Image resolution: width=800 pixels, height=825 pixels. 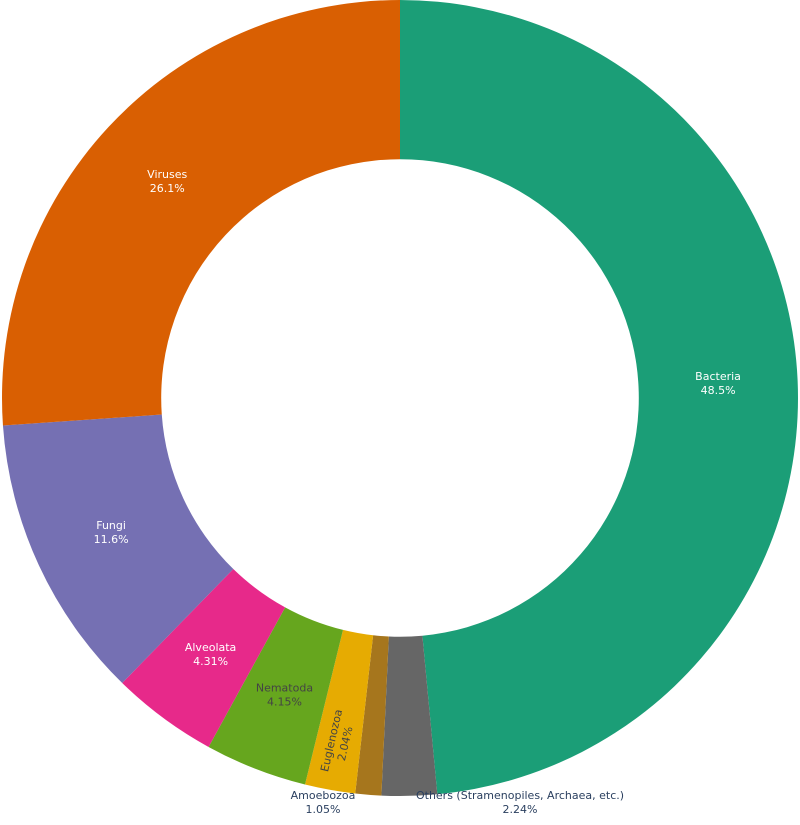 I want to click on slice-label-percent: 11.6%, so click(x=111, y=539).